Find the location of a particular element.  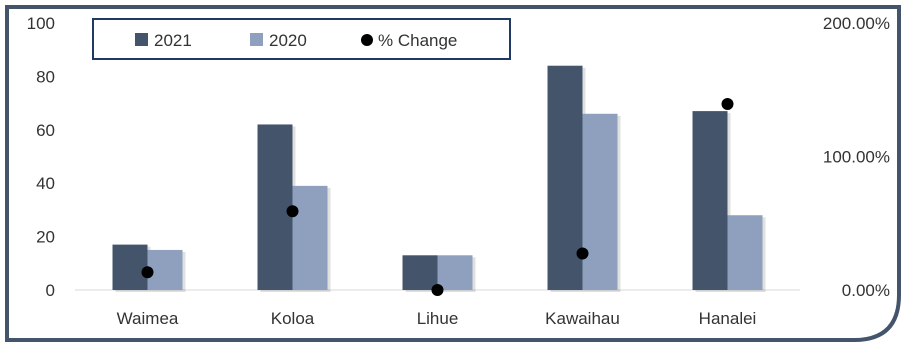

legend-box is located at coordinates (301, 39).